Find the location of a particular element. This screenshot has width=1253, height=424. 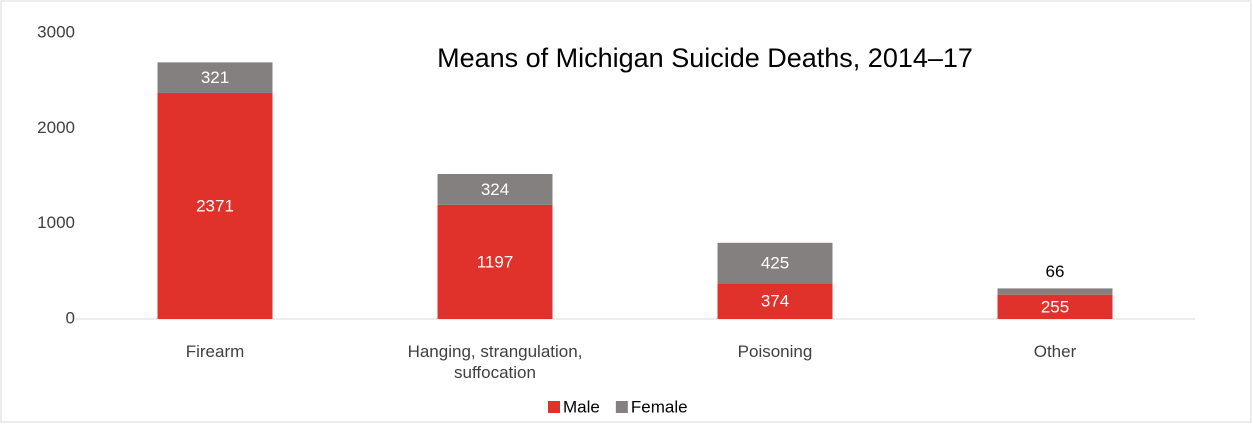

legend-label: Male is located at coordinates (581, 406).